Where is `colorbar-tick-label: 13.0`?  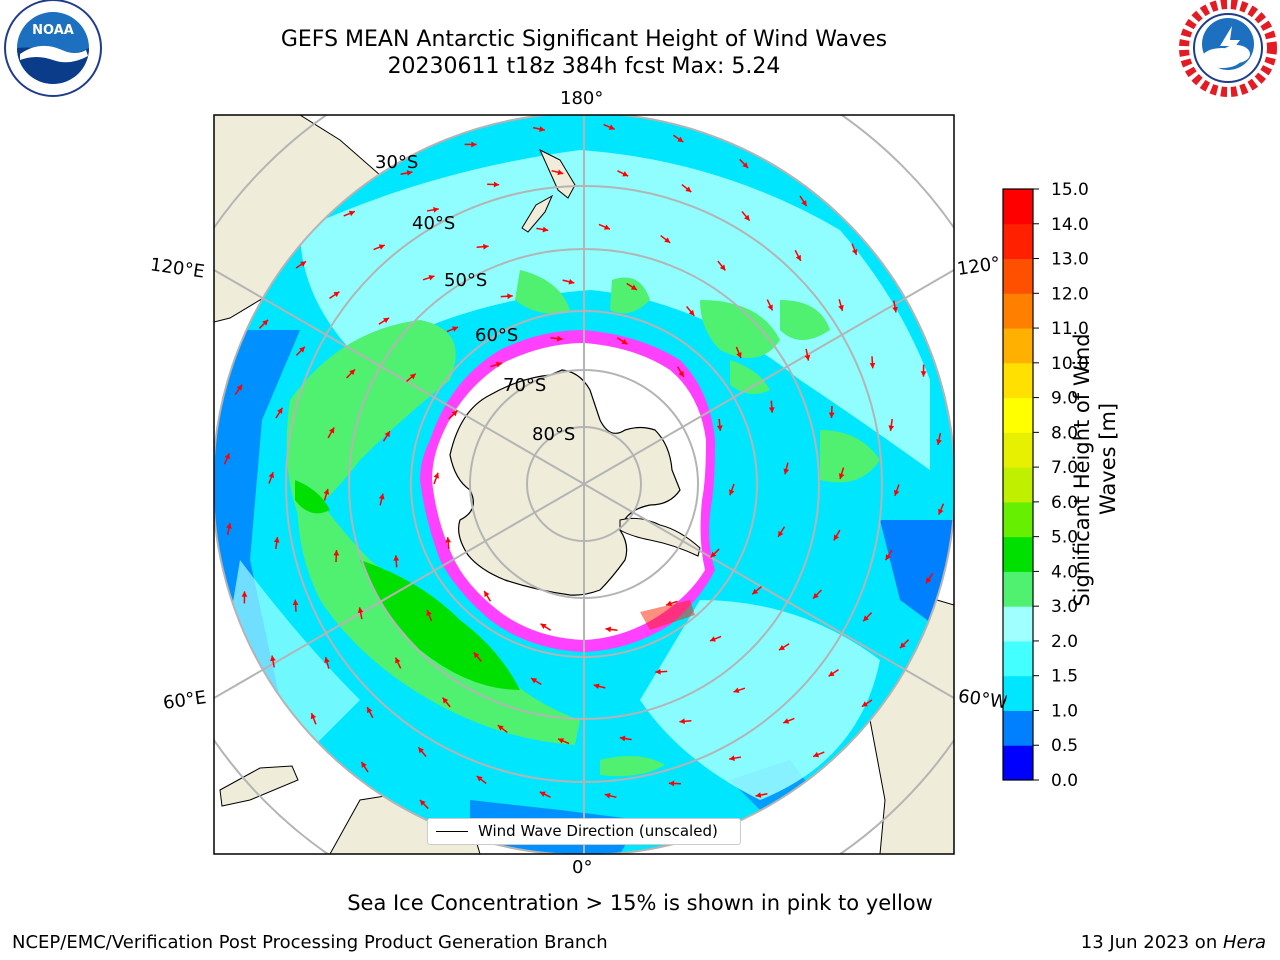 colorbar-tick-label: 13.0 is located at coordinates (1070, 260).